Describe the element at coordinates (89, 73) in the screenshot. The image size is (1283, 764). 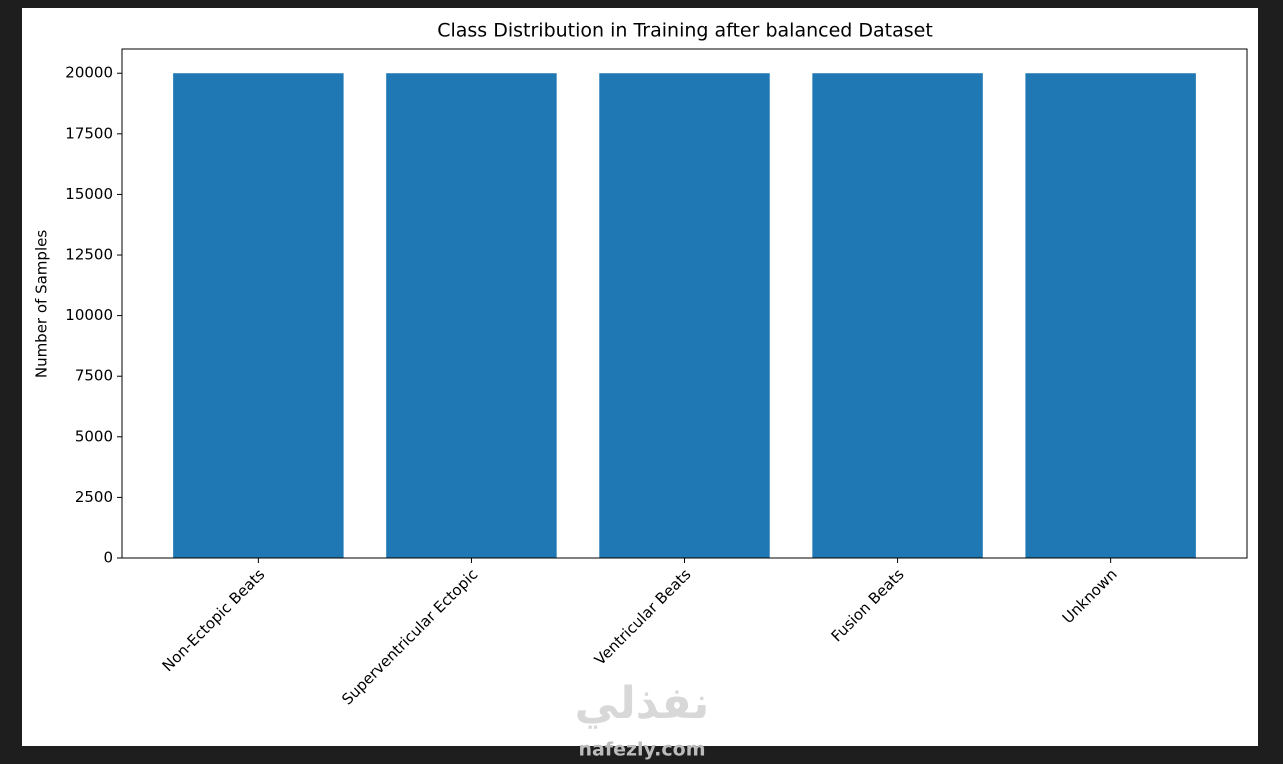
I see `y-tick-label: 20000` at that location.